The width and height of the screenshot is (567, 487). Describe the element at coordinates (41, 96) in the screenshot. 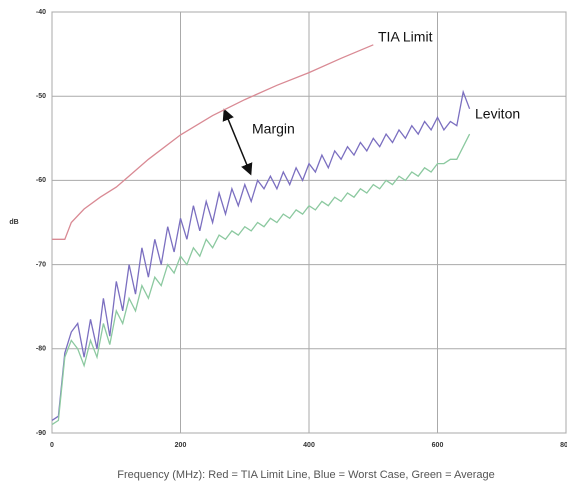

I see `y-tick-label: -50` at that location.